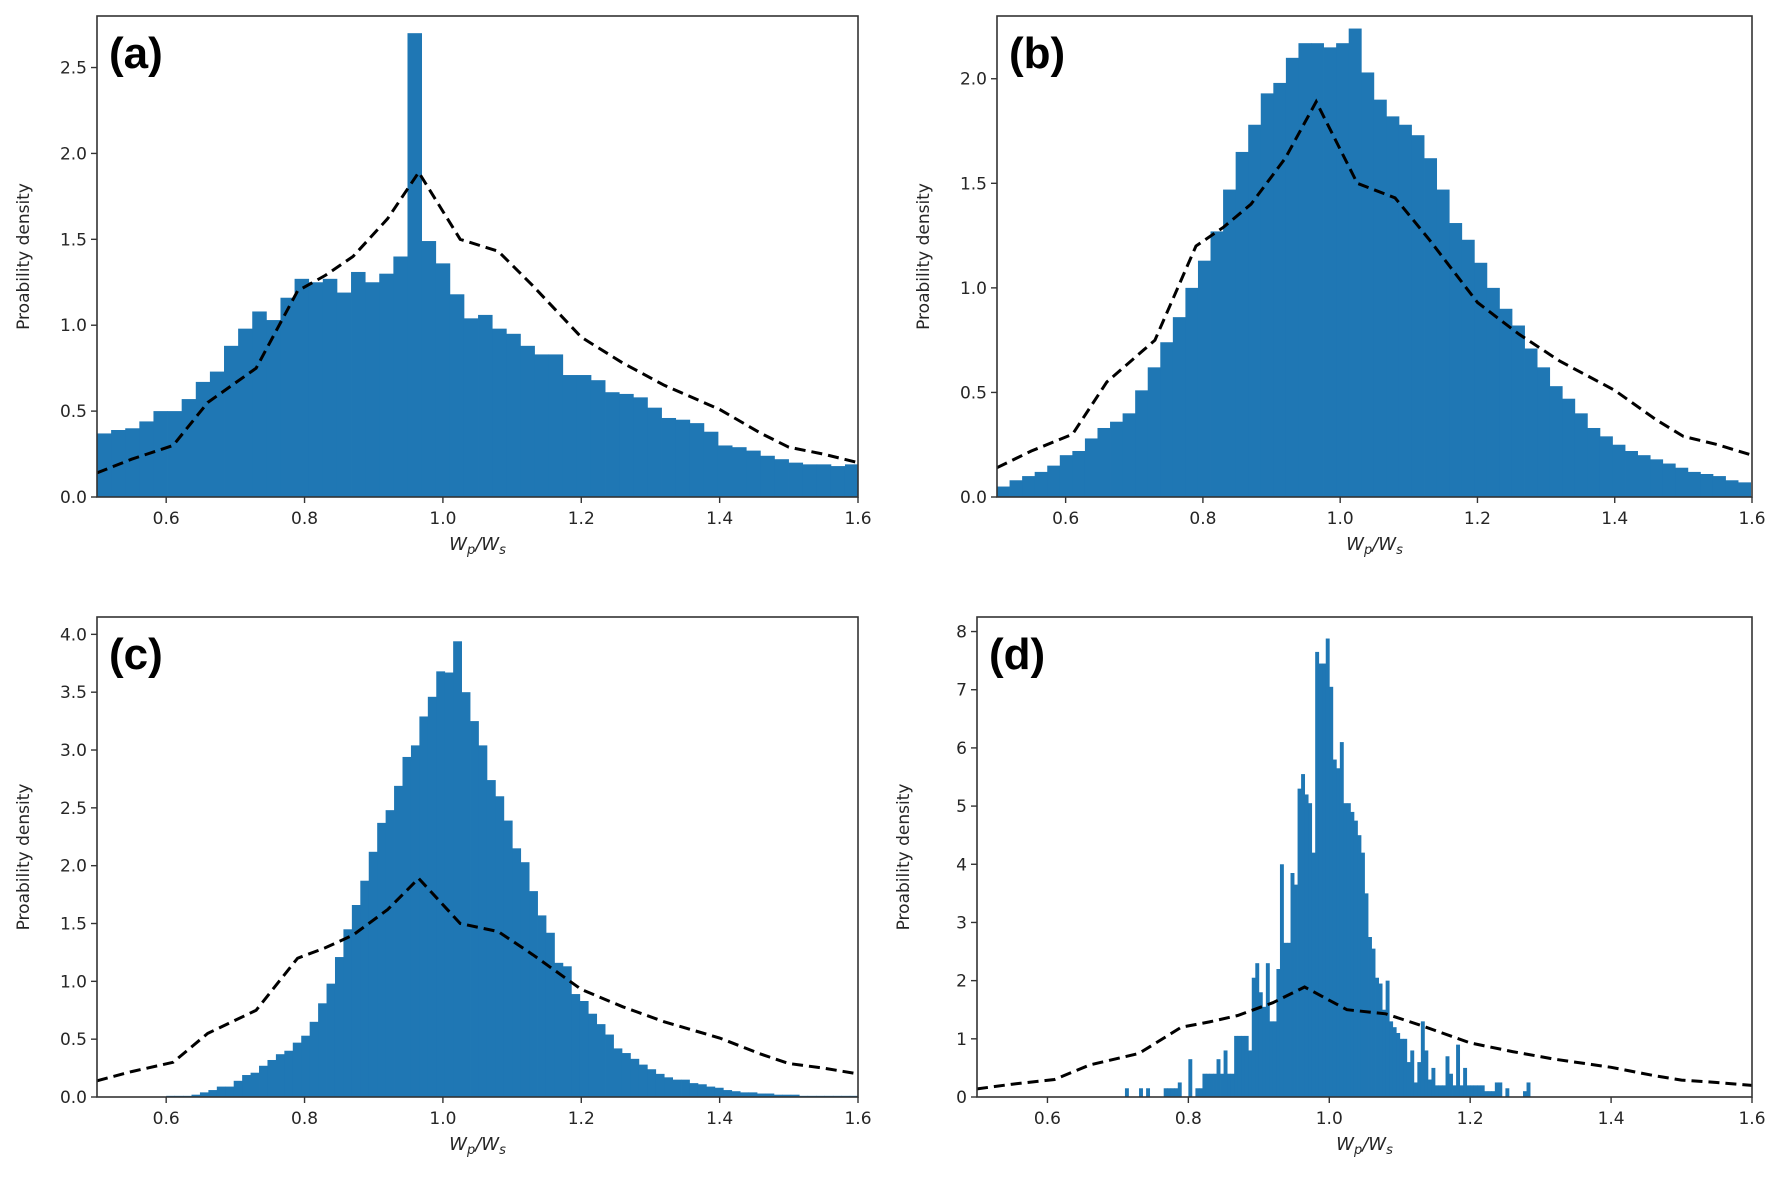 The height and width of the screenshot is (1180, 1788). What do you see at coordinates (1364, 1146) in the screenshot?
I see `x-axis-label: Wp/Ws` at bounding box center [1364, 1146].